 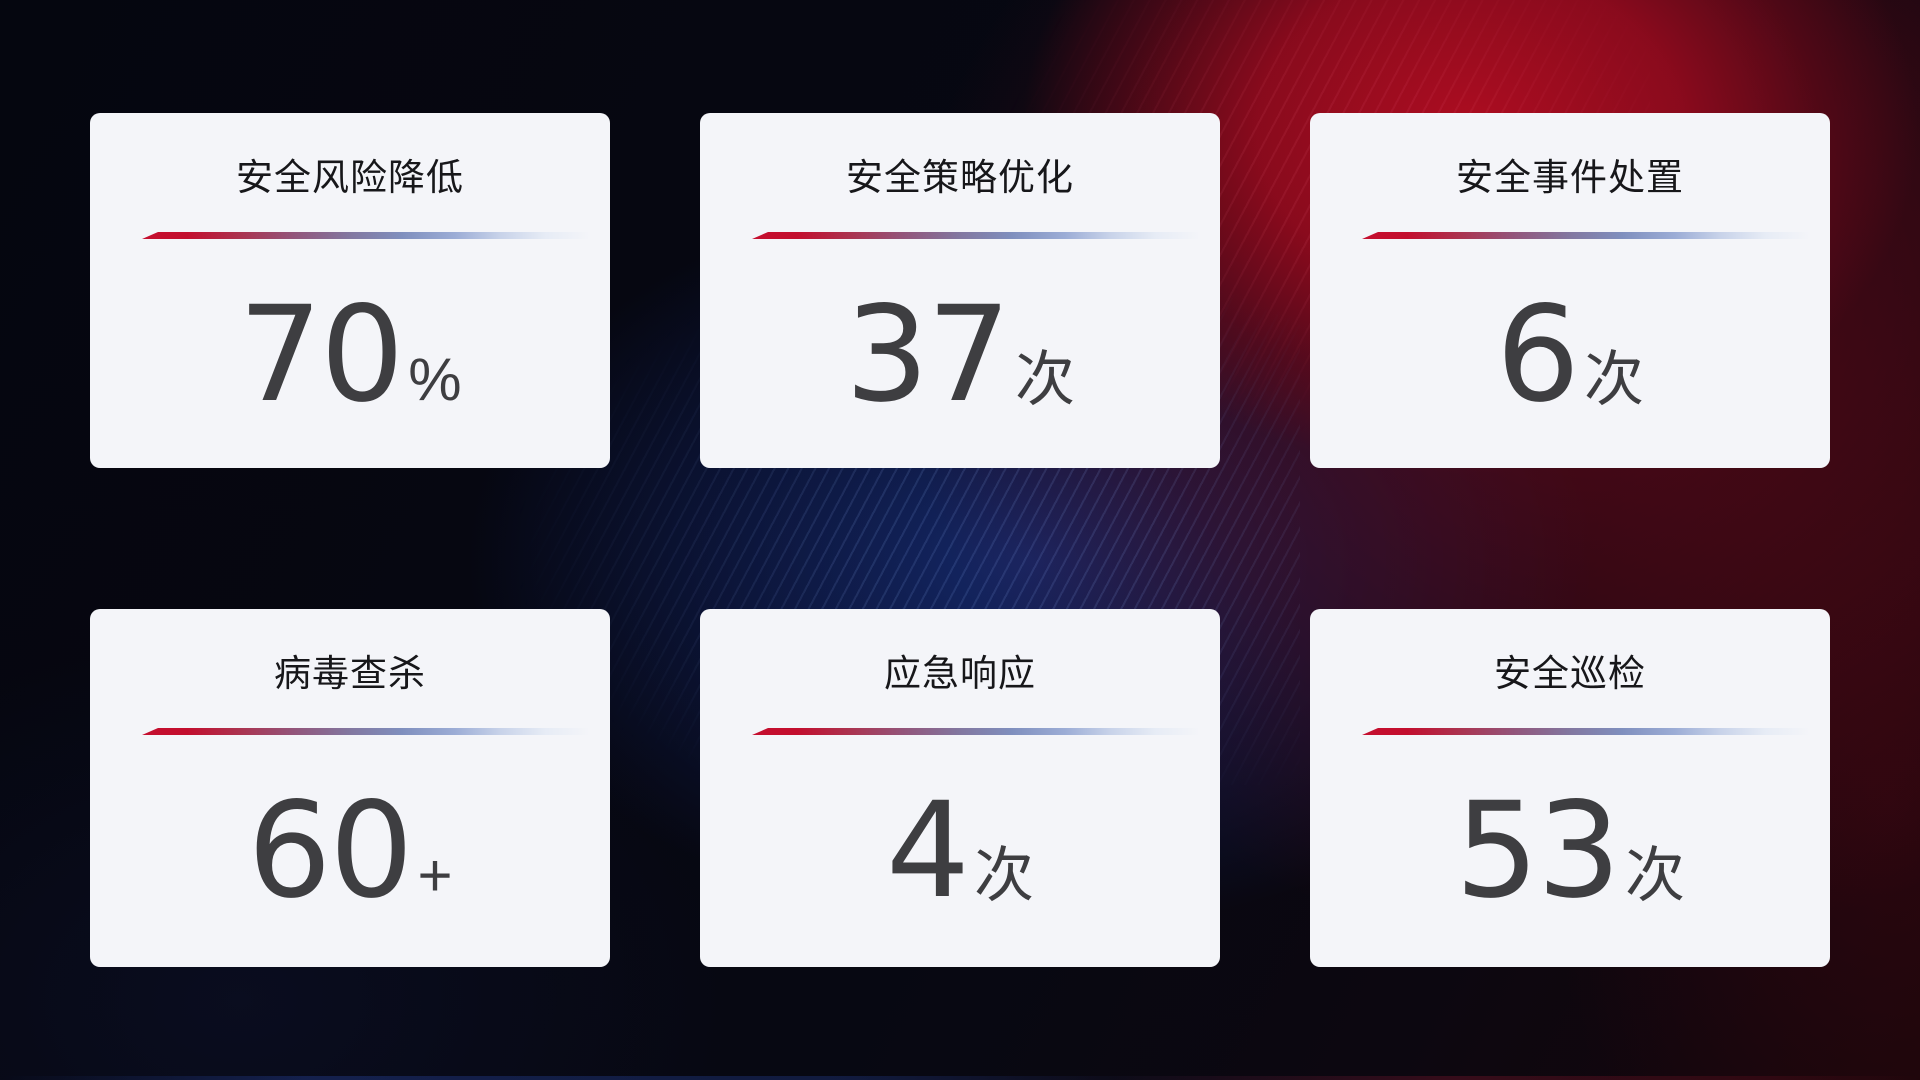 I want to click on stat-value-row: 4 次, so click(x=960, y=852).